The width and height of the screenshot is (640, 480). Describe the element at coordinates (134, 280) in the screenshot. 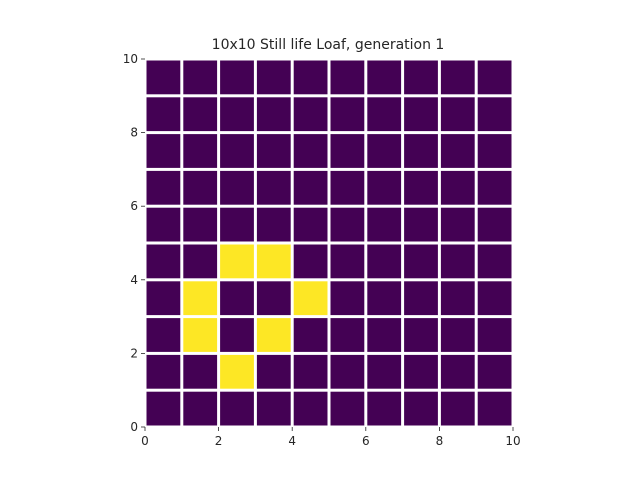

I see `y-tick-label: 4` at that location.